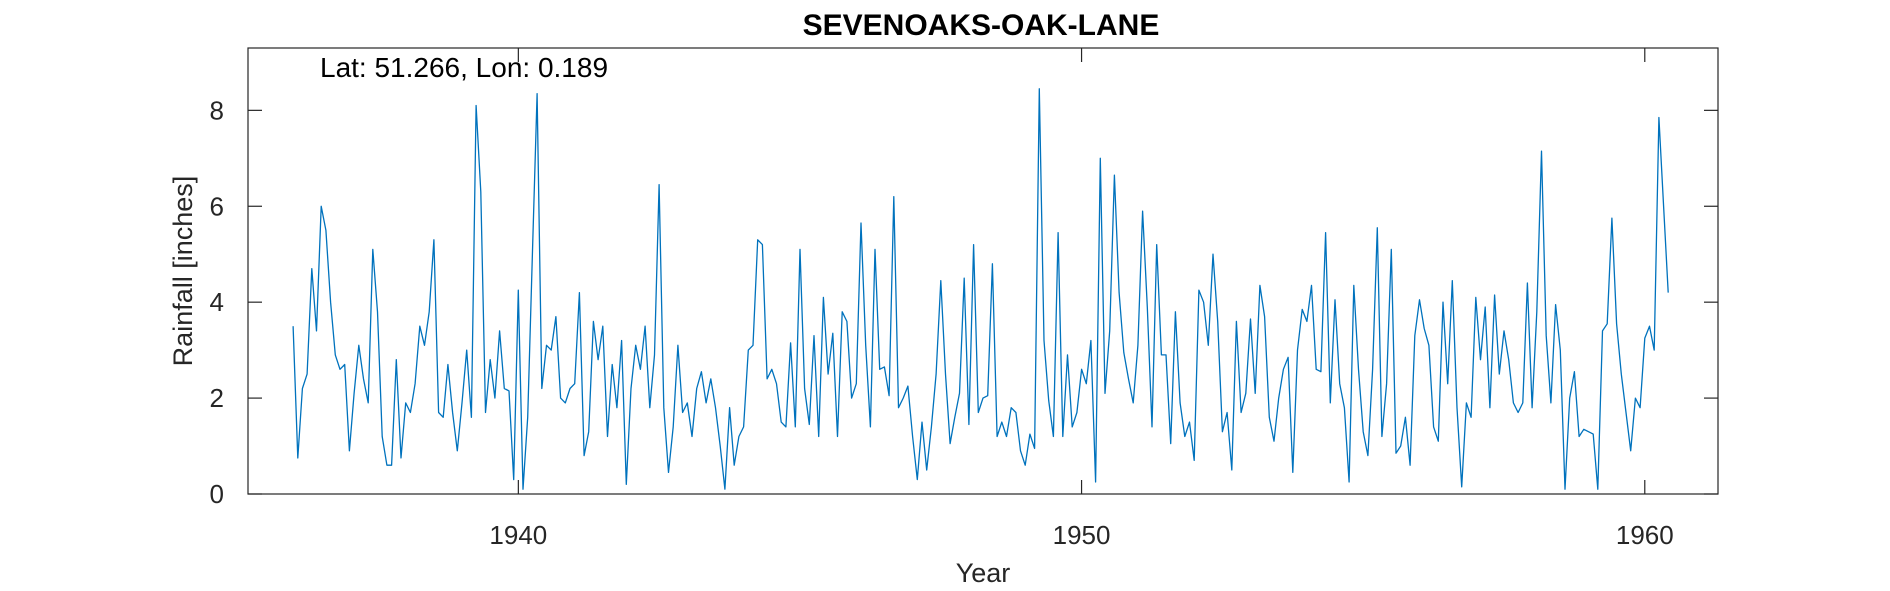 This screenshot has height=591, width=1890. I want to click on y-axis-label: Rainfall [inches], so click(183, 271).